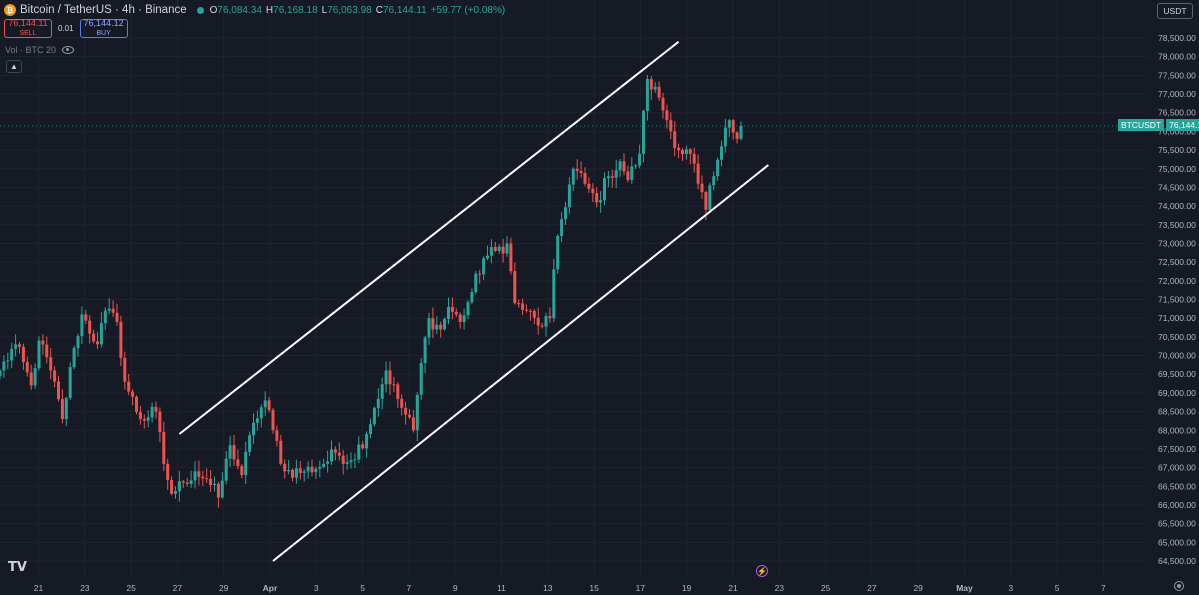  What do you see at coordinates (1177, 356) in the screenshot?
I see `y-tick-label: 70,000.00` at bounding box center [1177, 356].